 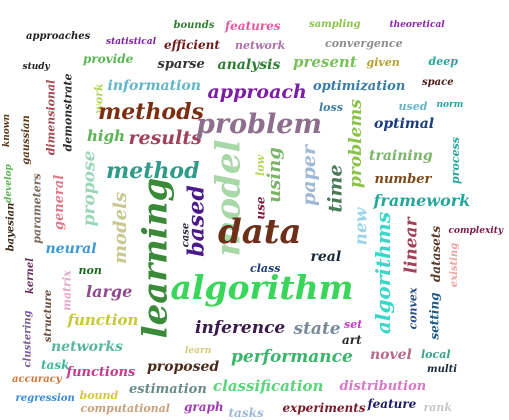 What do you see at coordinates (183, 367) in the screenshot?
I see `cloud-word-proposed: proposed` at bounding box center [183, 367].